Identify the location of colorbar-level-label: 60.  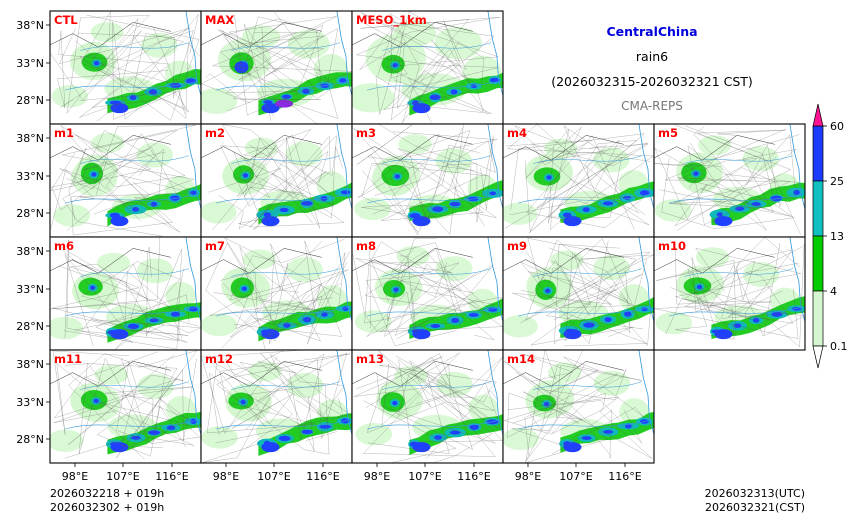
(837, 126).